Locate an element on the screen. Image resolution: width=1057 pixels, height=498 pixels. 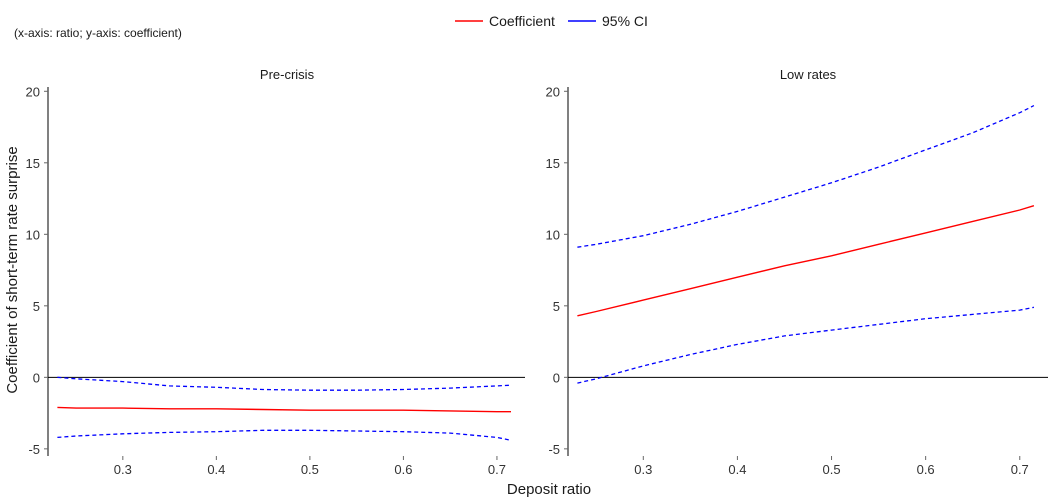
axis-note: (x-axis: ratio; y-axis: coefficient) is located at coordinates (98, 33).